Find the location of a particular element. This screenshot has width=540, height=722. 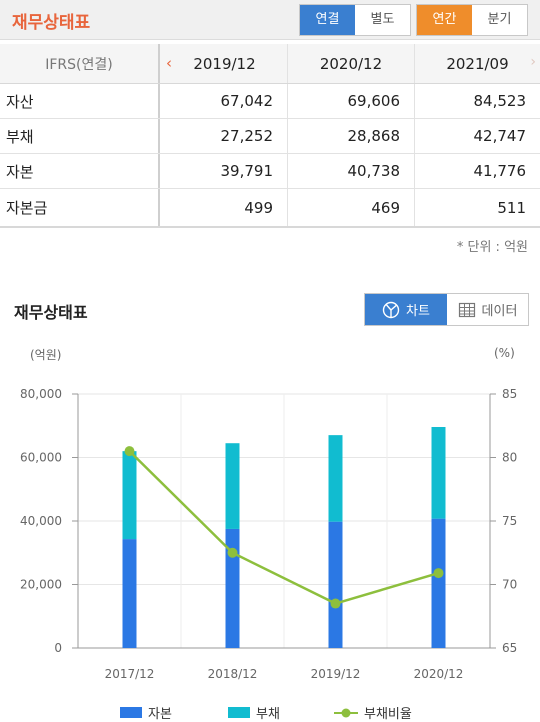

period-toggle: 연간 분기 is located at coordinates (472, 20).